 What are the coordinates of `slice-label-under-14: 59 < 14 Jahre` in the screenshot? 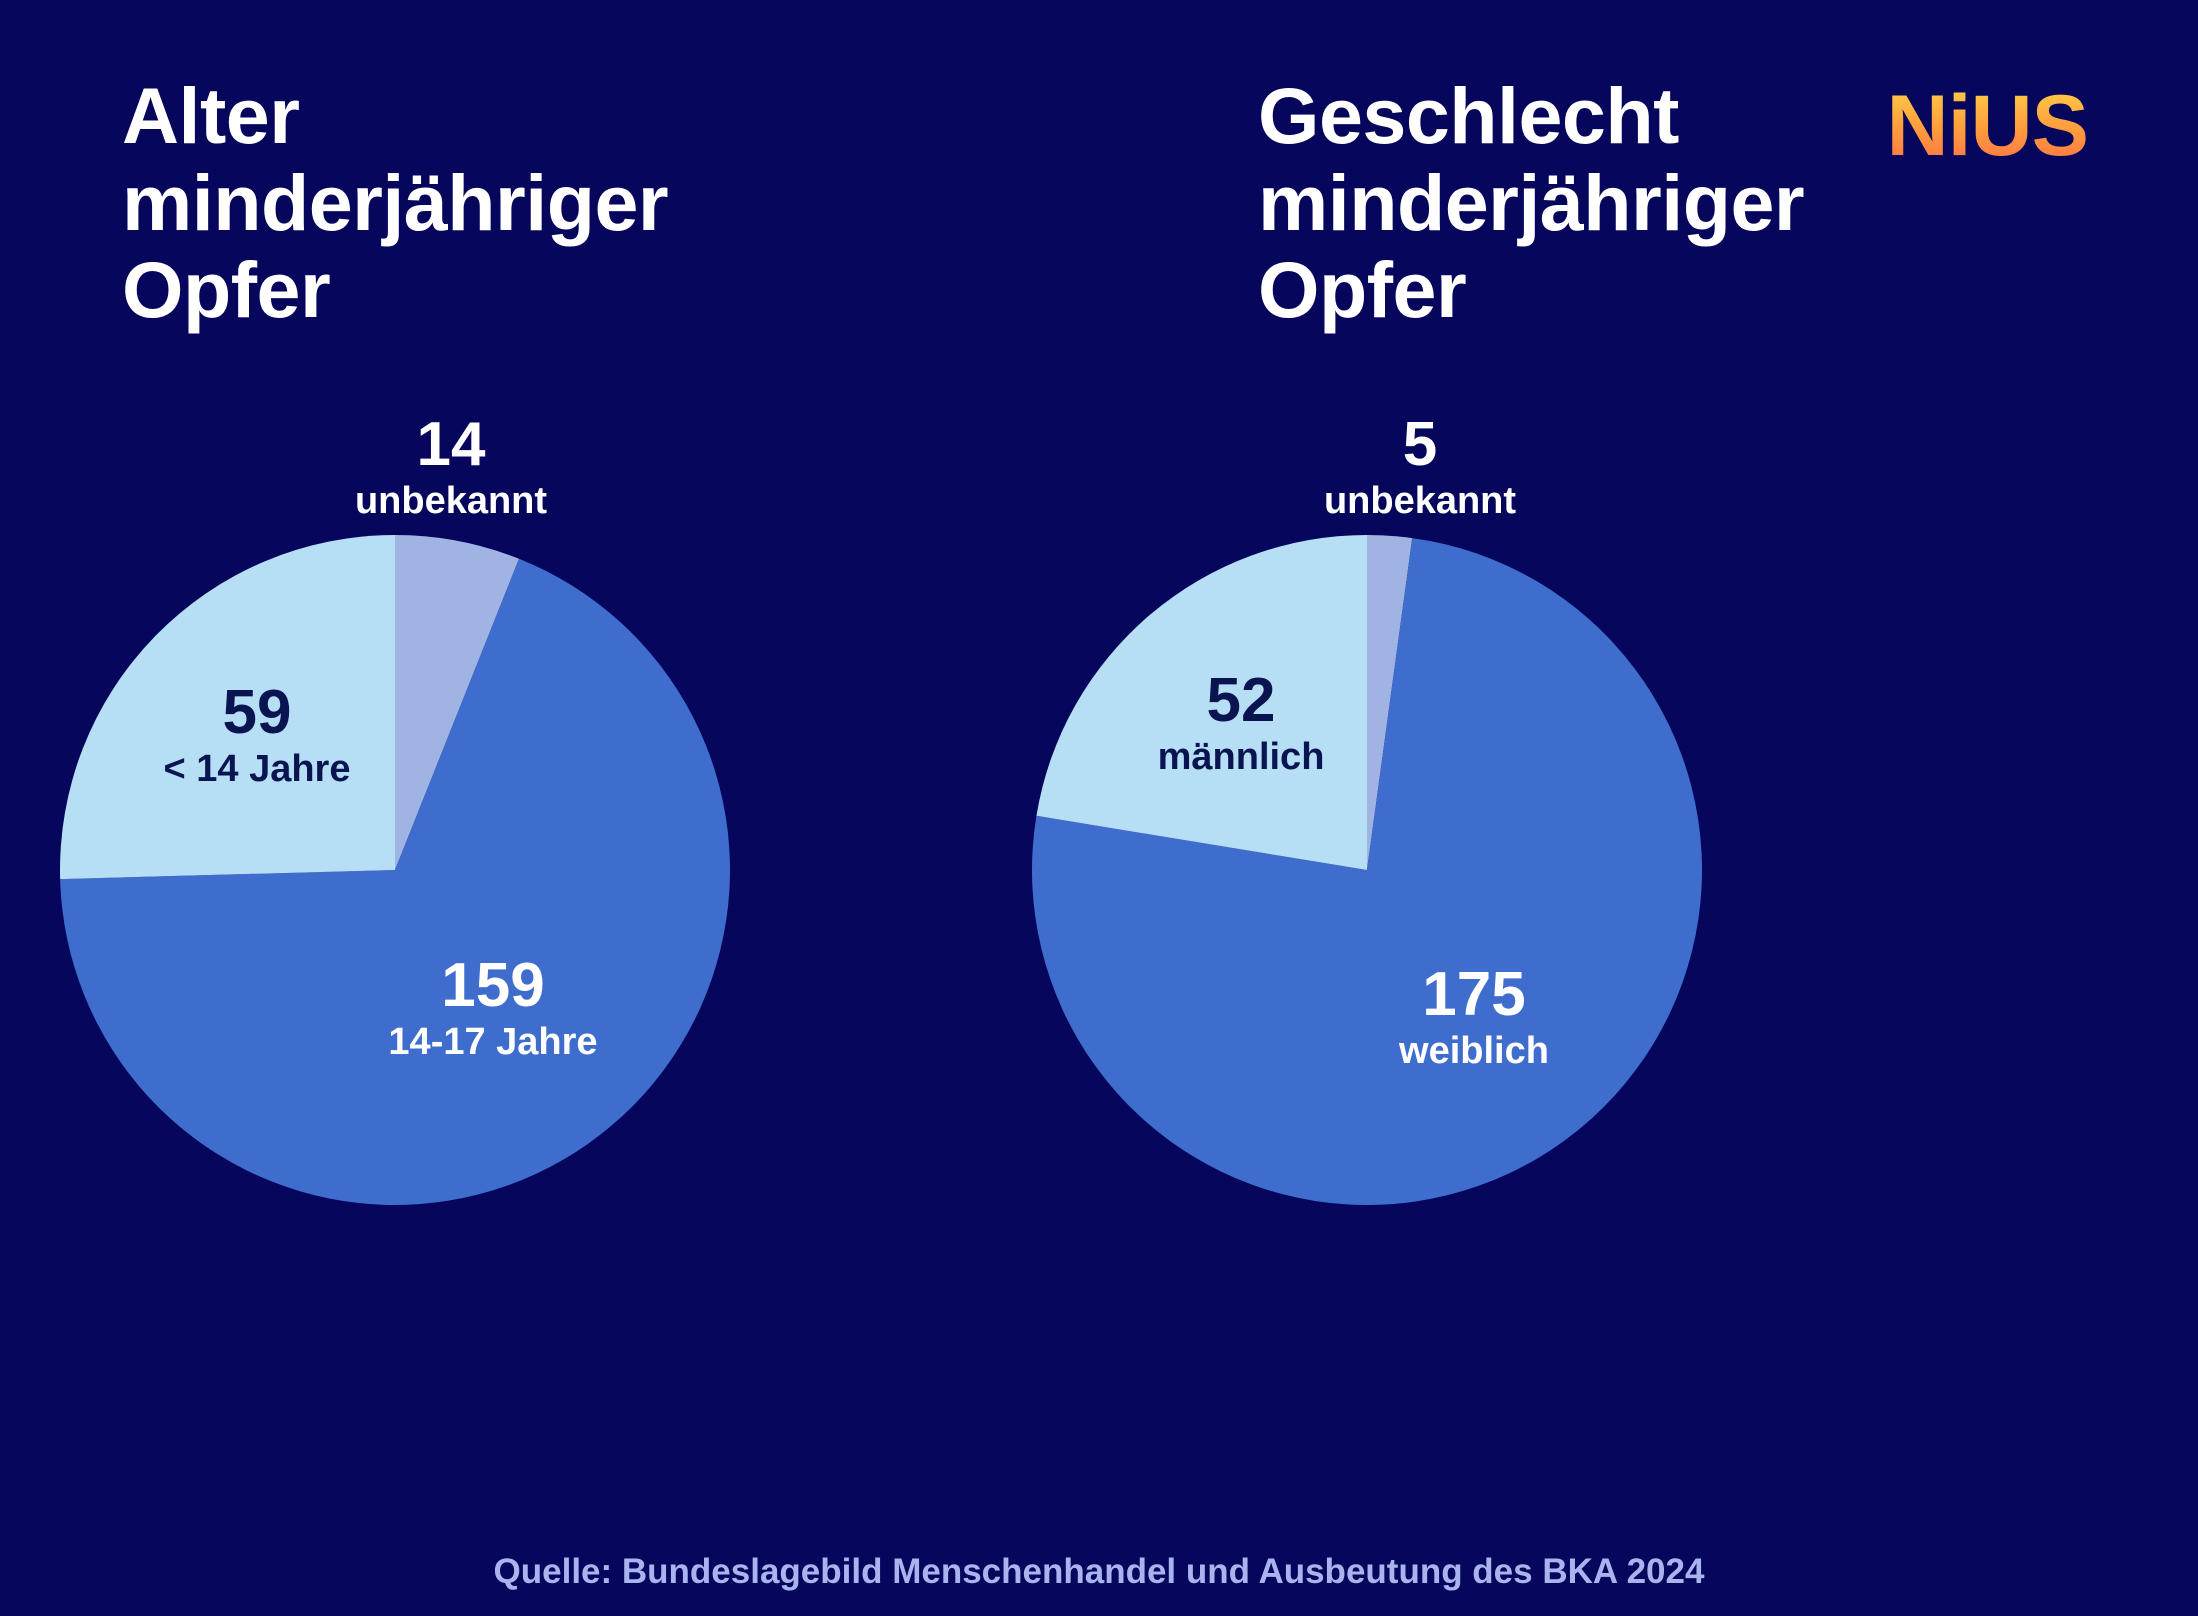 It's located at (257, 736).